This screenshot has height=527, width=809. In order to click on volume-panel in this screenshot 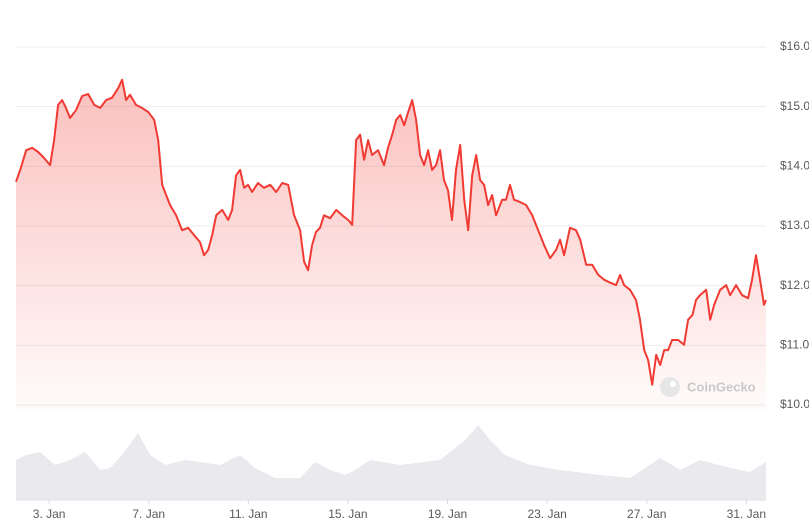, I will do `click(391, 462)`.